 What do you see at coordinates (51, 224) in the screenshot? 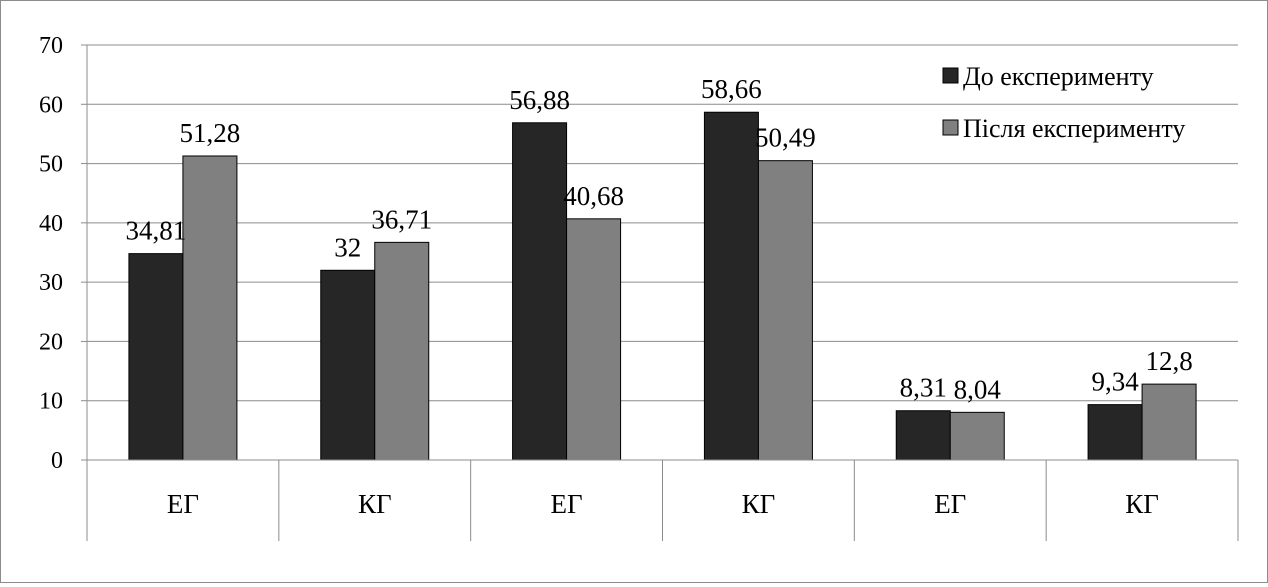
I see `y-tick-label: 40` at bounding box center [51, 224].